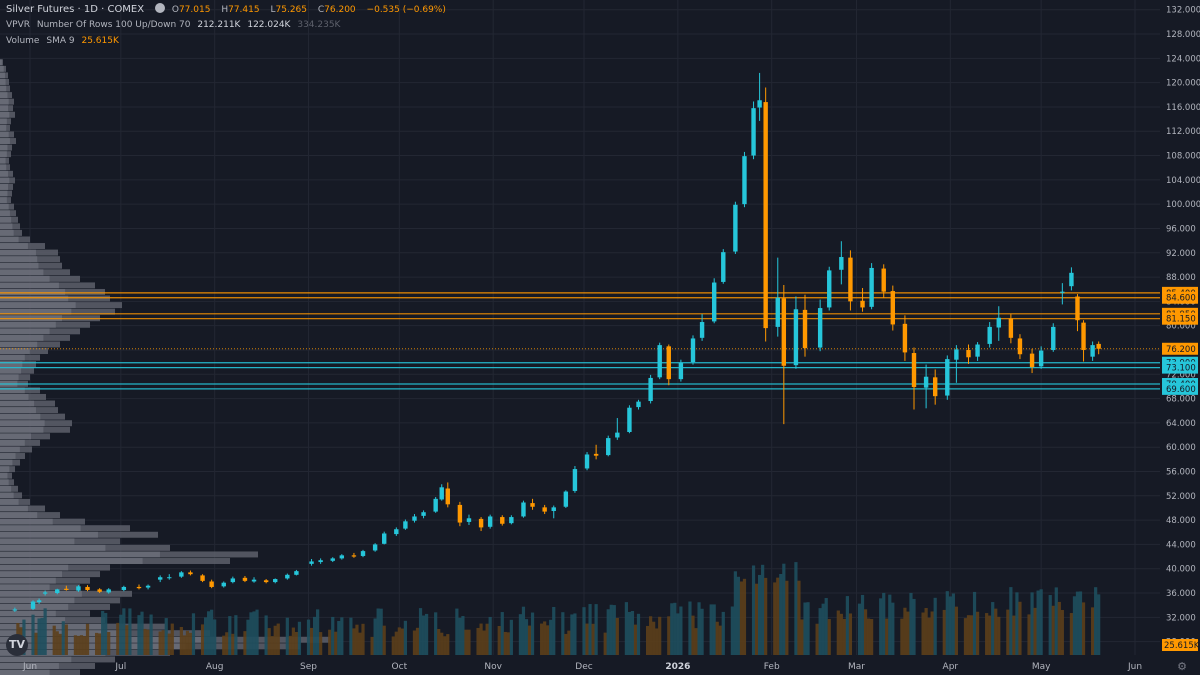  I want to click on last-price-tag: 76.200, so click(1181, 350).